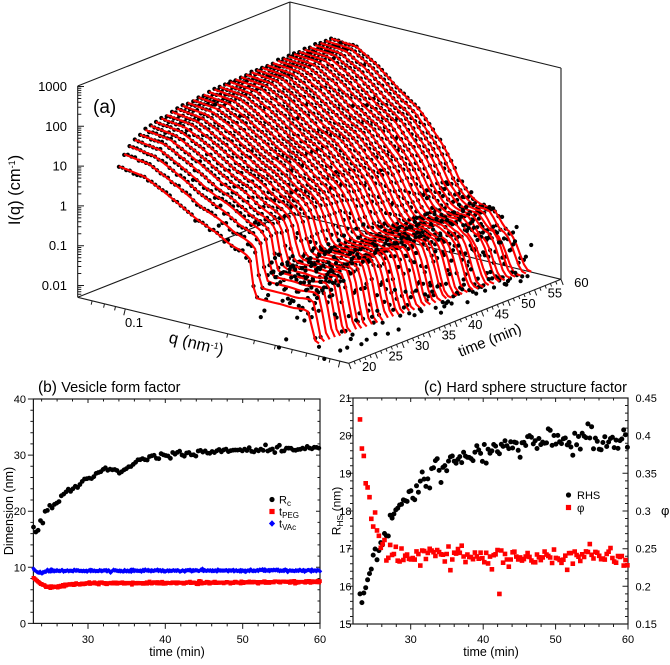  I want to click on svg-text: 0.4, so click(643, 437).